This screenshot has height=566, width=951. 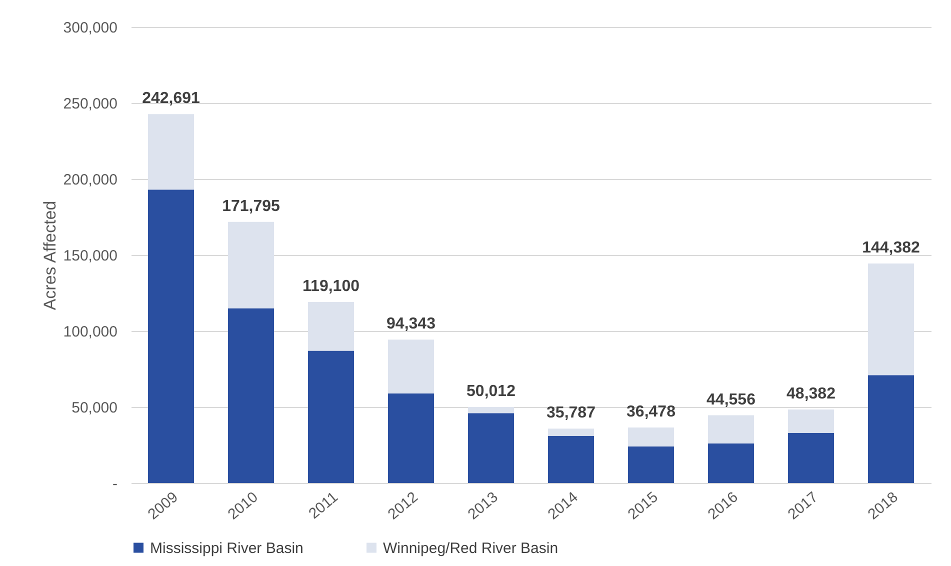 I want to click on y-tick-label: 150,000, so click(x=90, y=256).